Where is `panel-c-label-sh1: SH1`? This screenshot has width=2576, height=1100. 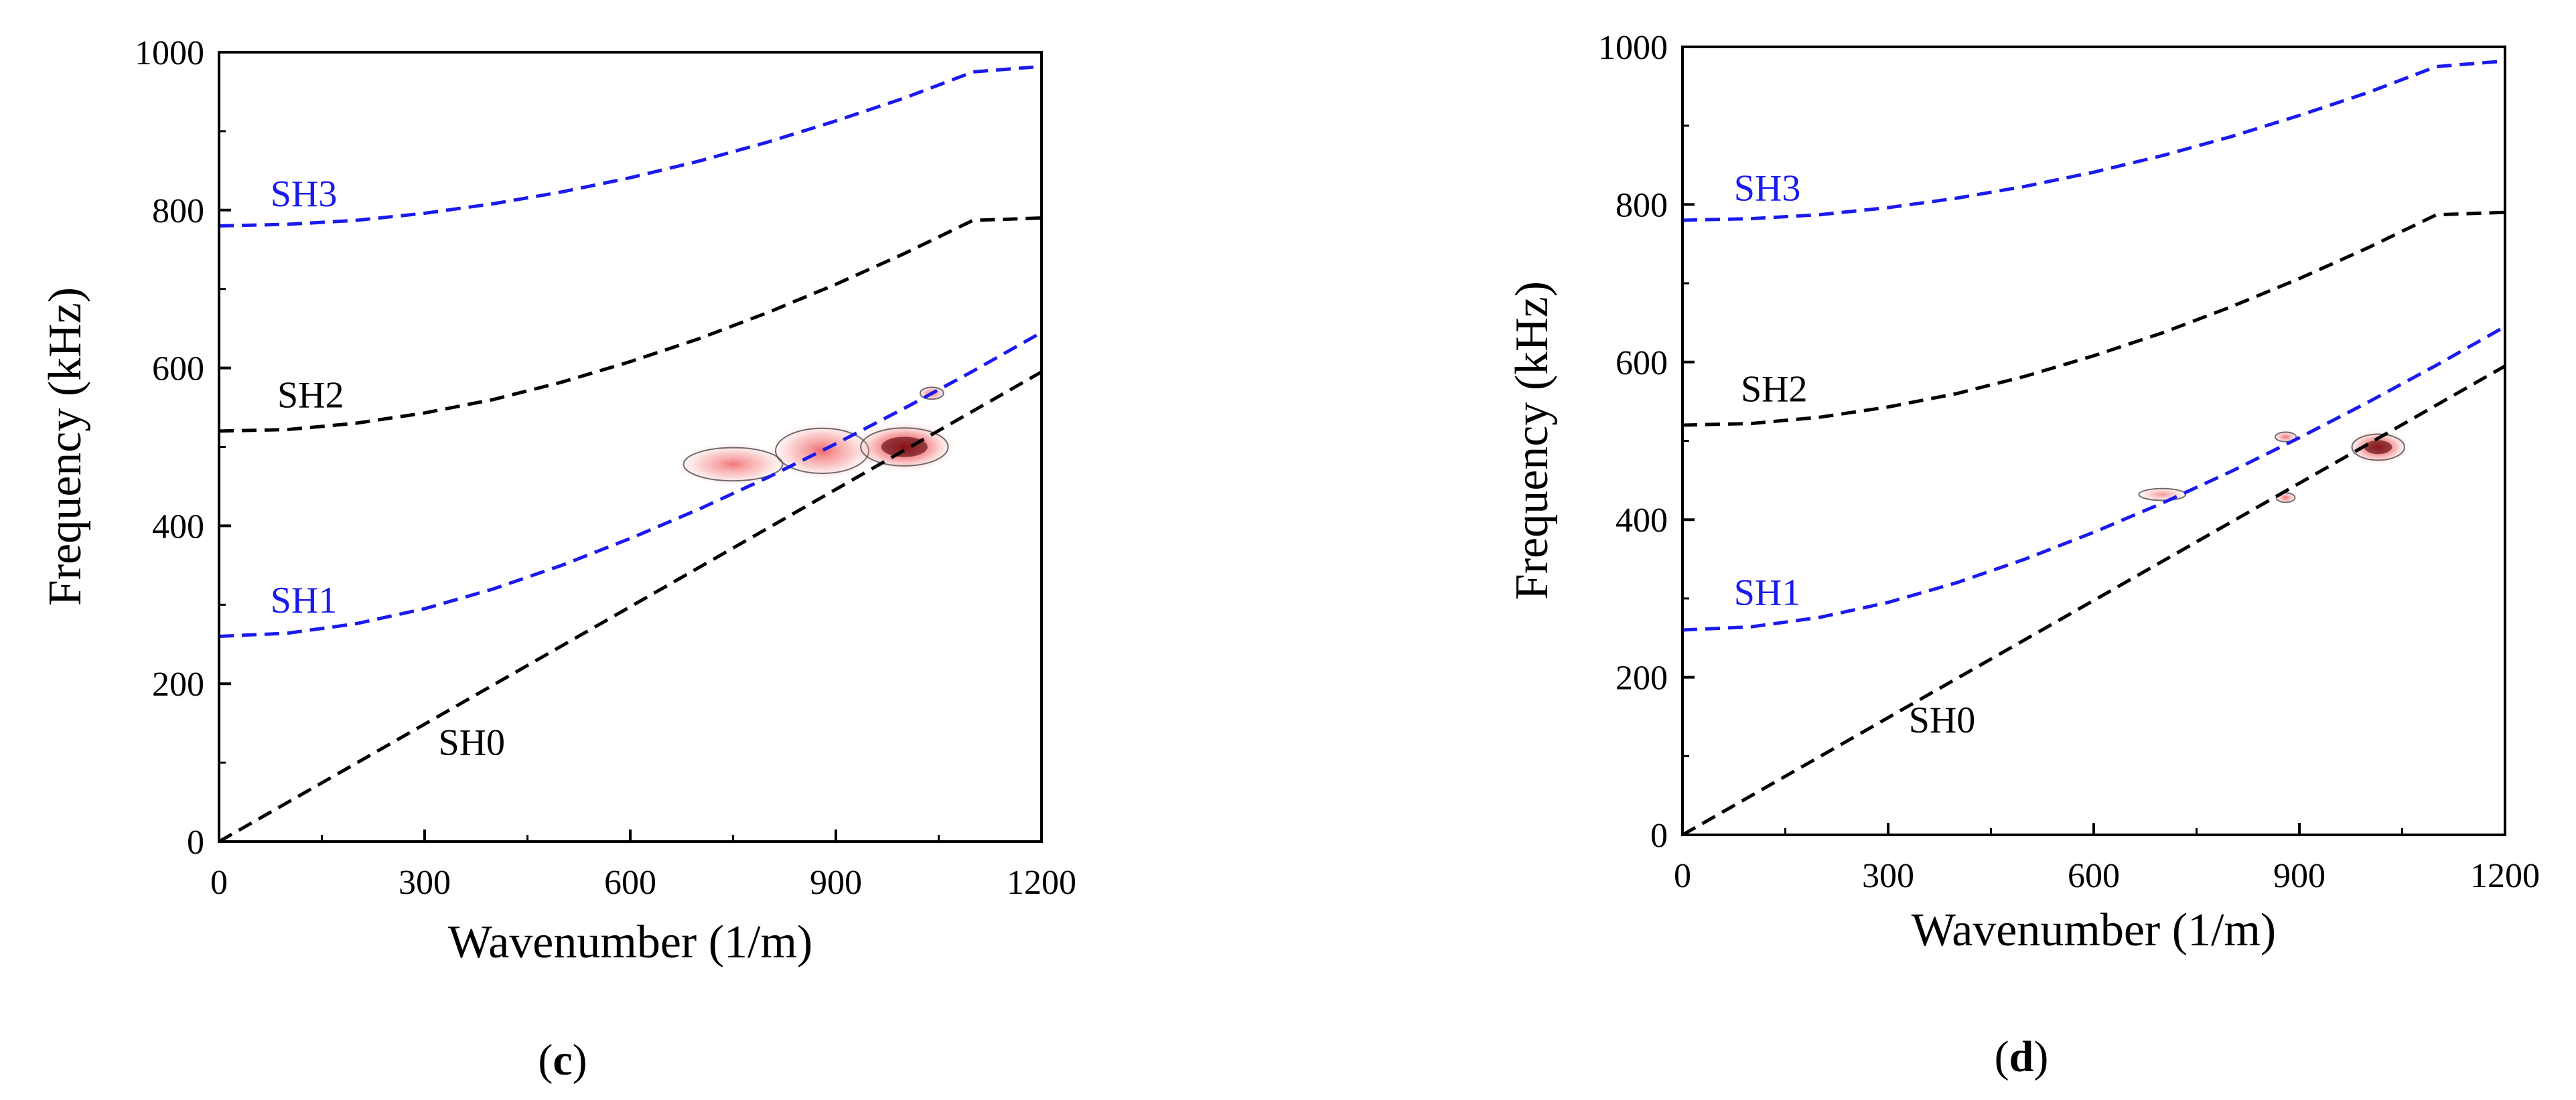 panel-c-label-sh1: SH1 is located at coordinates (304, 600).